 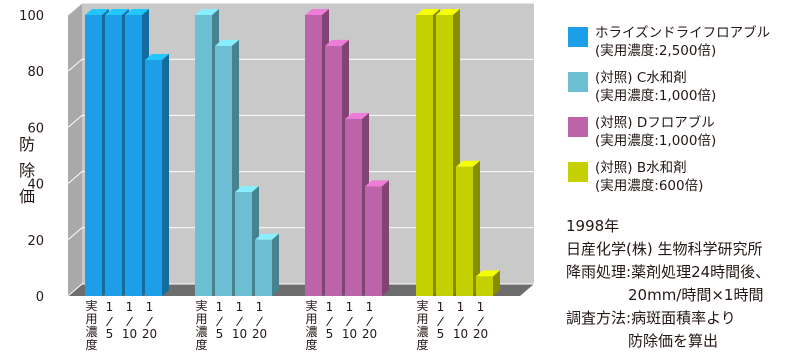 I want to click on legend-detail-horizon: (実用濃度:2,500倍), so click(x=656, y=51).